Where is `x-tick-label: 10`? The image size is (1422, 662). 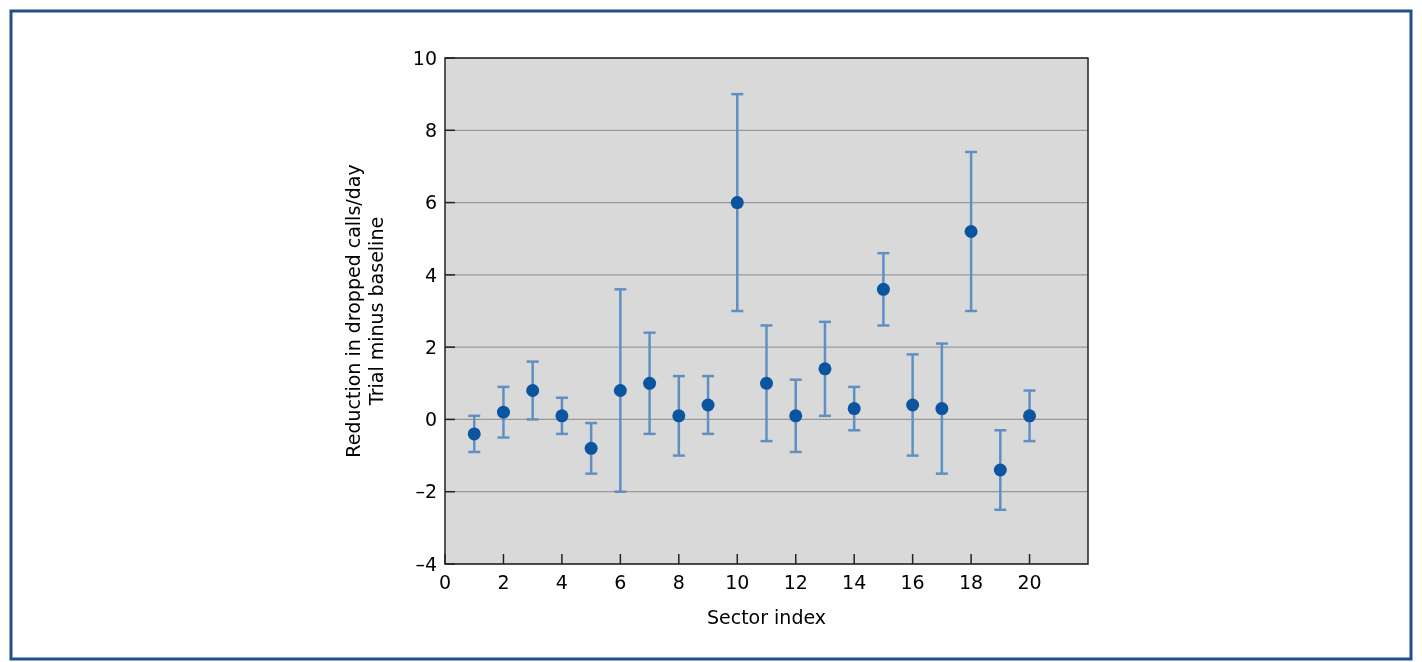 x-tick-label: 10 is located at coordinates (737, 582).